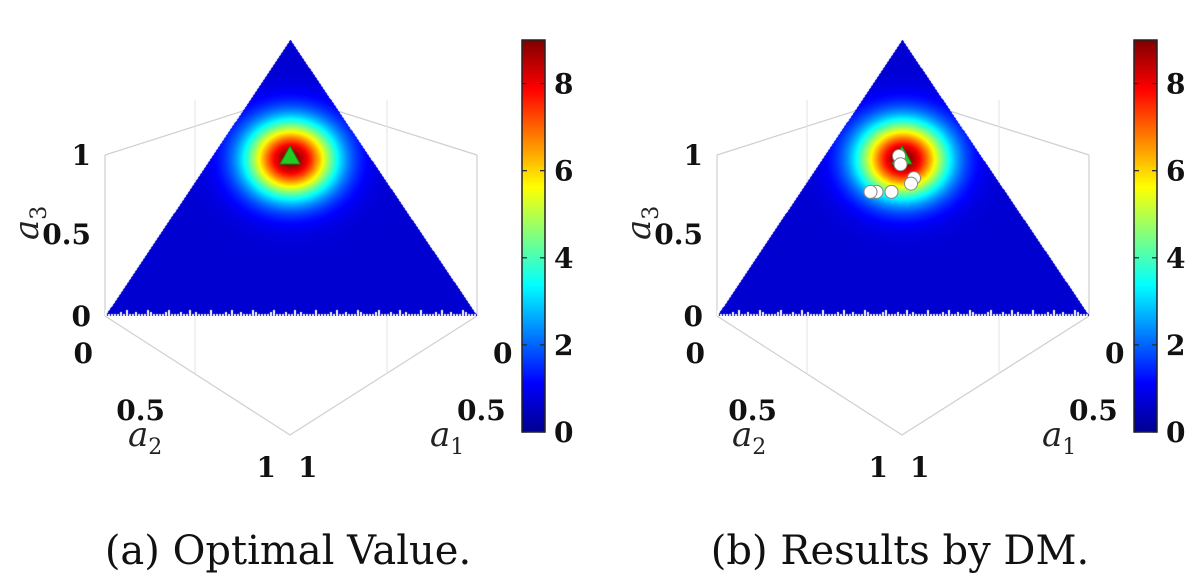 The width and height of the screenshot is (1200, 576). Describe the element at coordinates (900, 551) in the screenshot. I see `caption-b: (b) Results by DM.` at that location.